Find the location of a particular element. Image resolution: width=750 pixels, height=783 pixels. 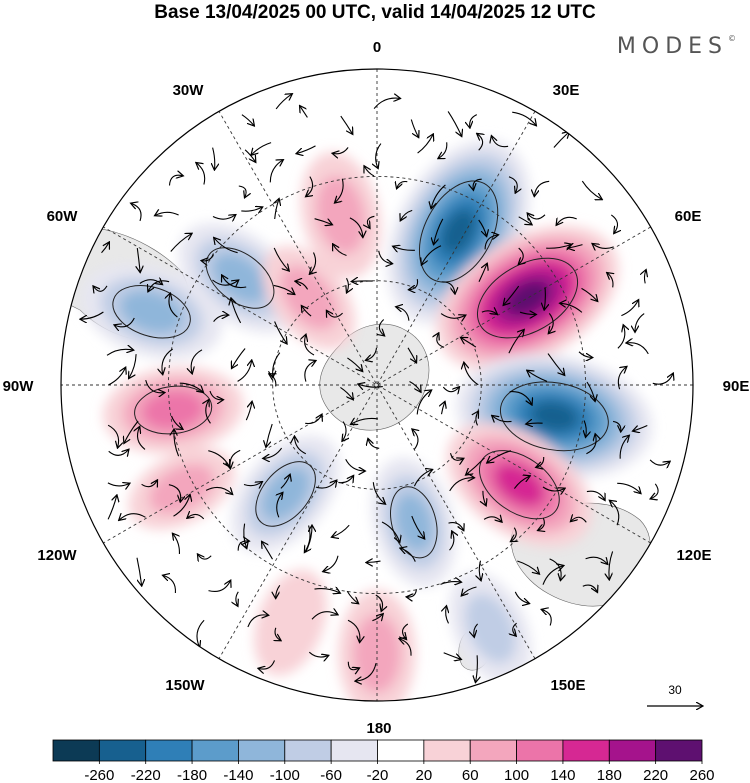

colorbar-tick-label: -100 is located at coordinates (285, 775).